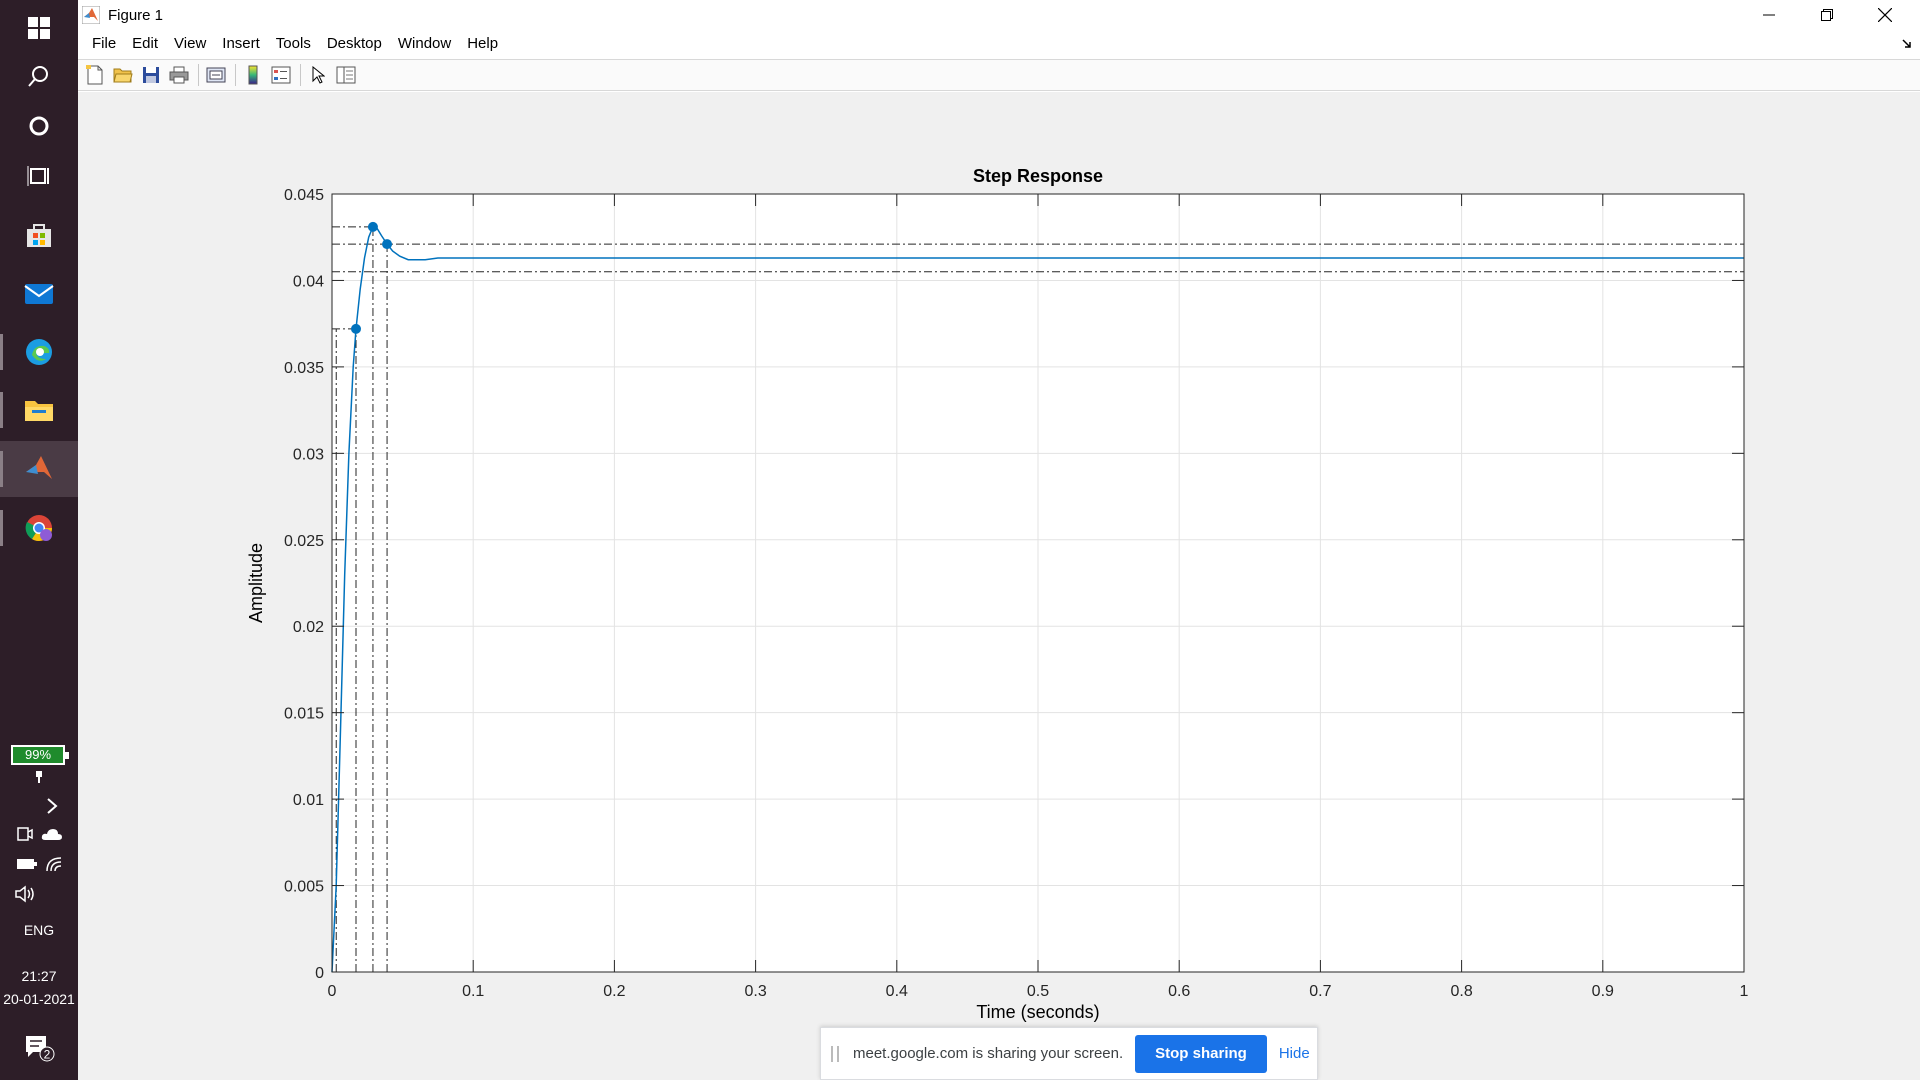 The image size is (1920, 1080). I want to click on open-file-button, so click(123, 75).